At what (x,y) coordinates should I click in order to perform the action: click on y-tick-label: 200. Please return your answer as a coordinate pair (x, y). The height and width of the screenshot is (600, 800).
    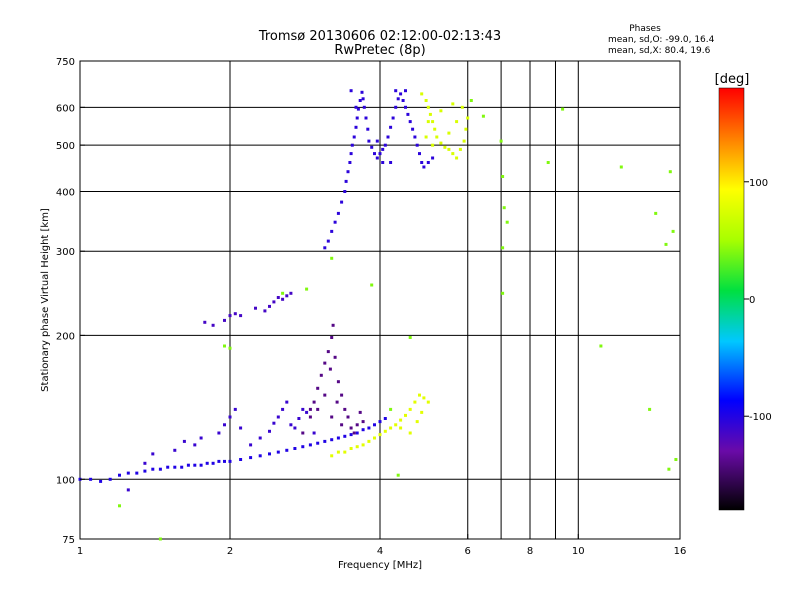
    Looking at the image, I should click on (65, 336).